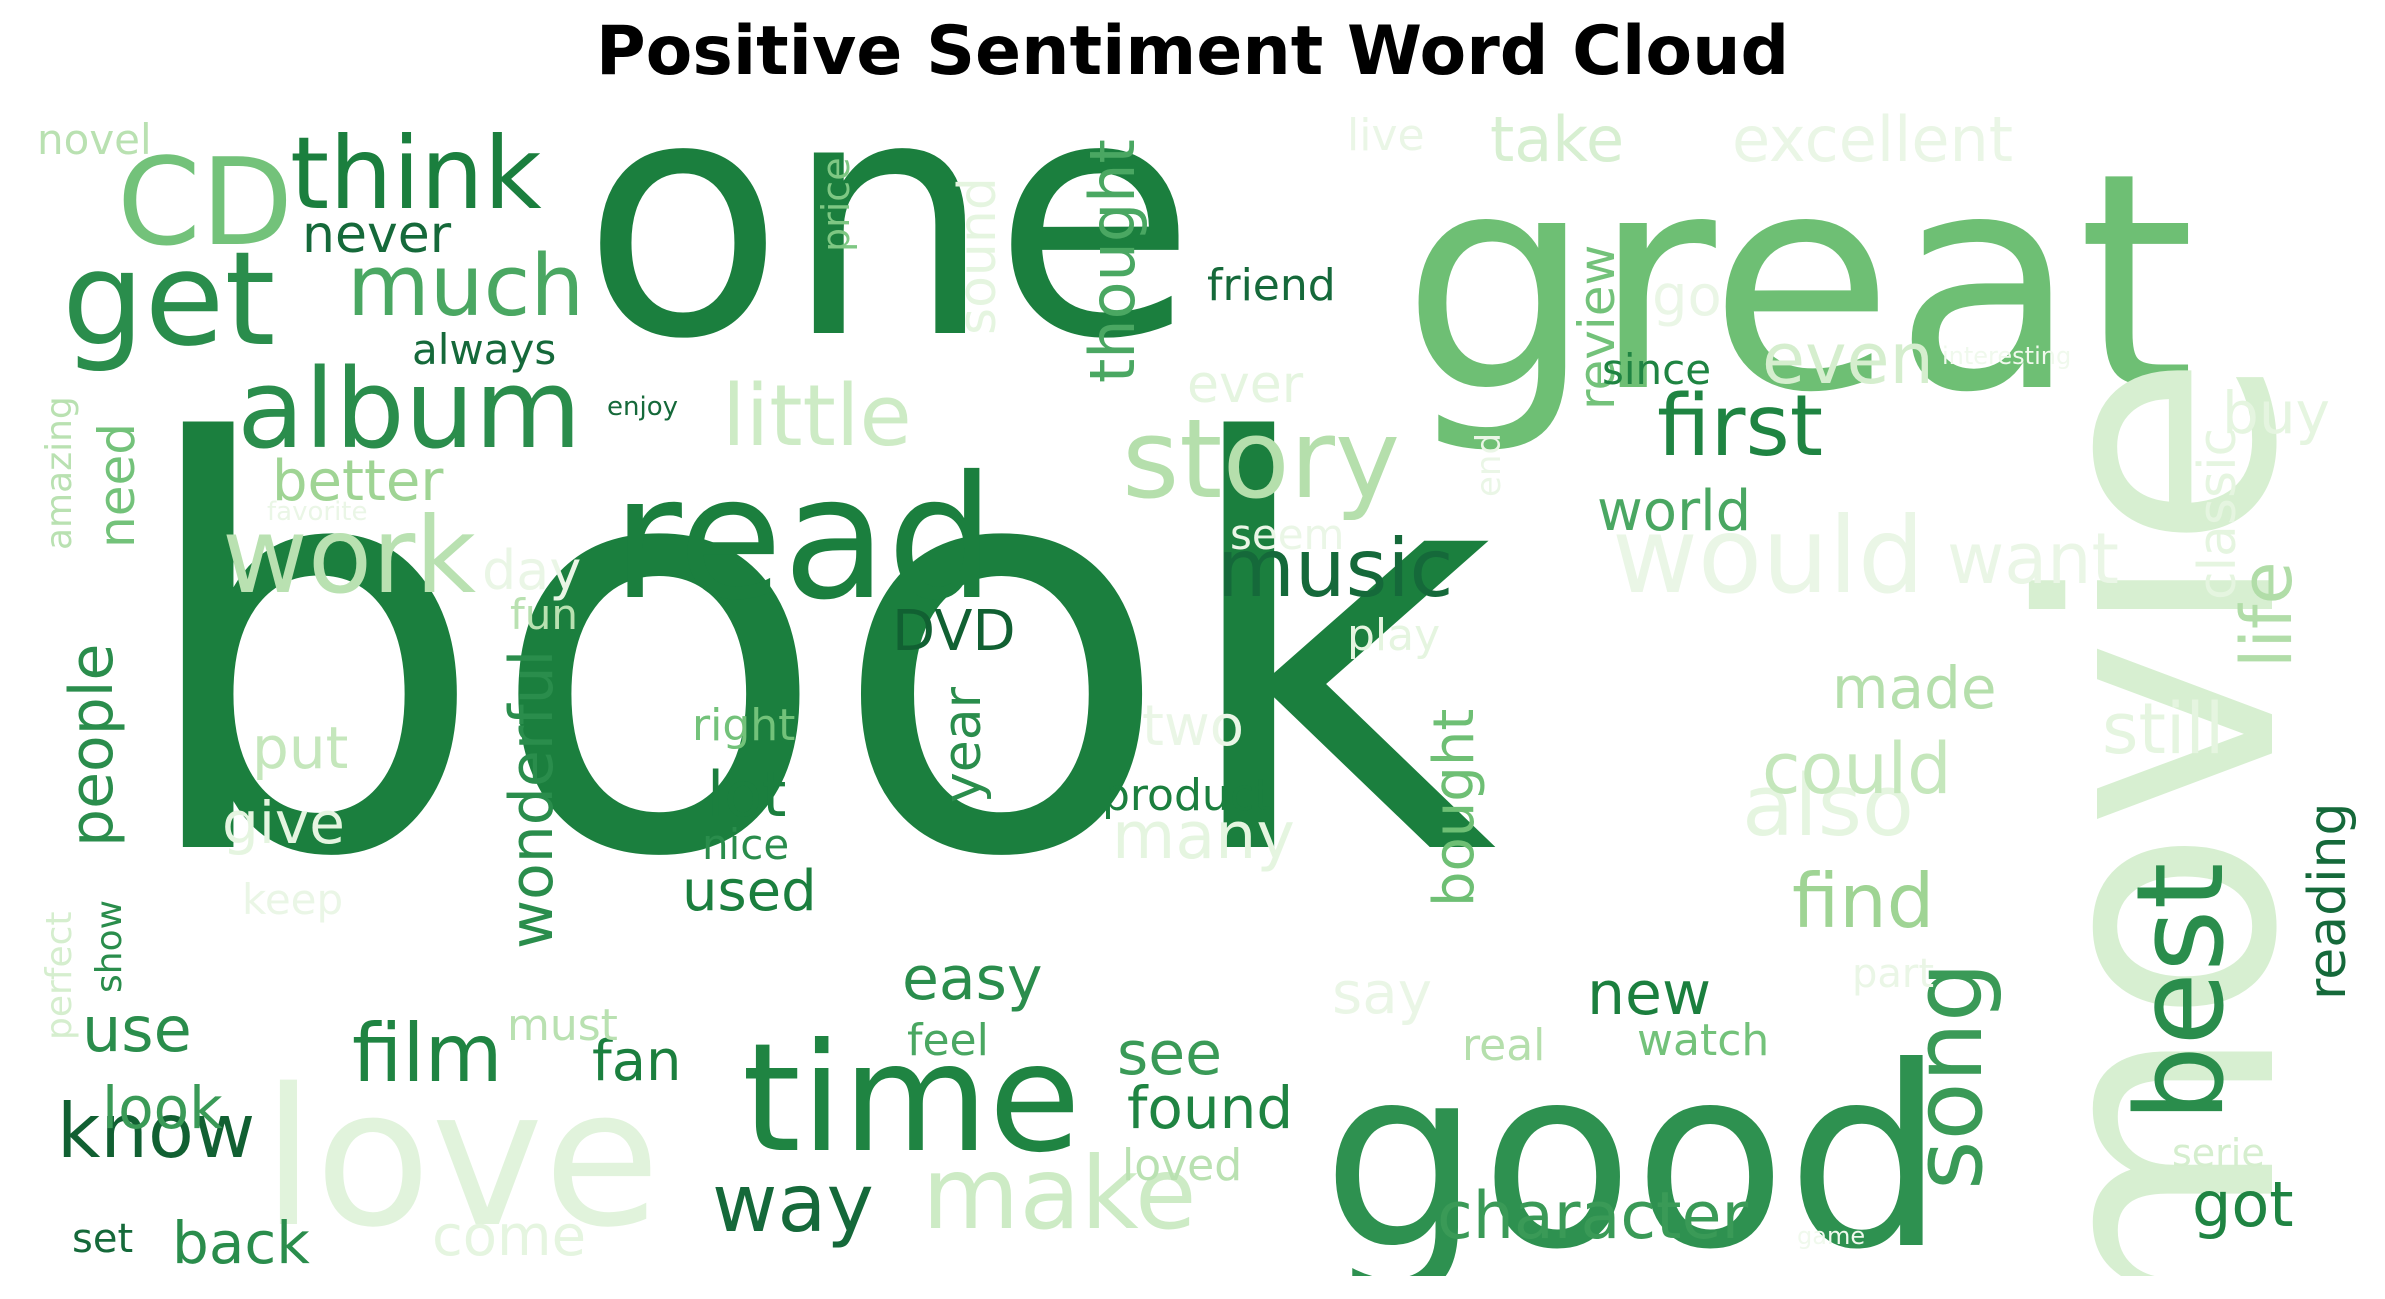 This screenshot has height=1299, width=2385. Describe the element at coordinates (637, 1061) in the screenshot. I see `word-fan: fan` at that location.